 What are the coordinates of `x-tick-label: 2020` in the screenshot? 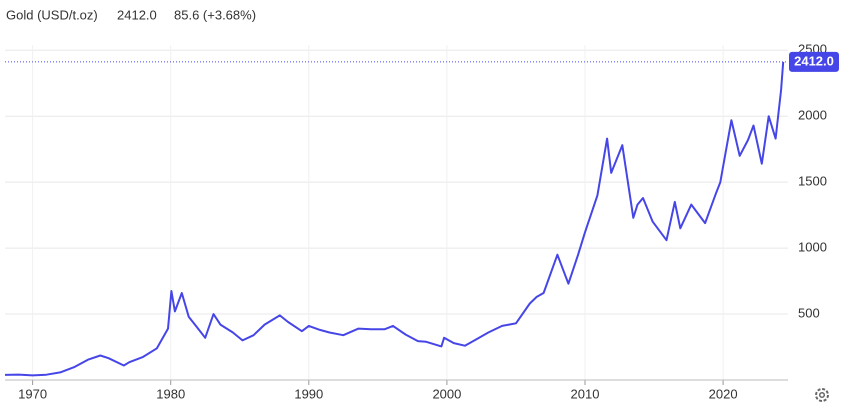 It's located at (723, 393).